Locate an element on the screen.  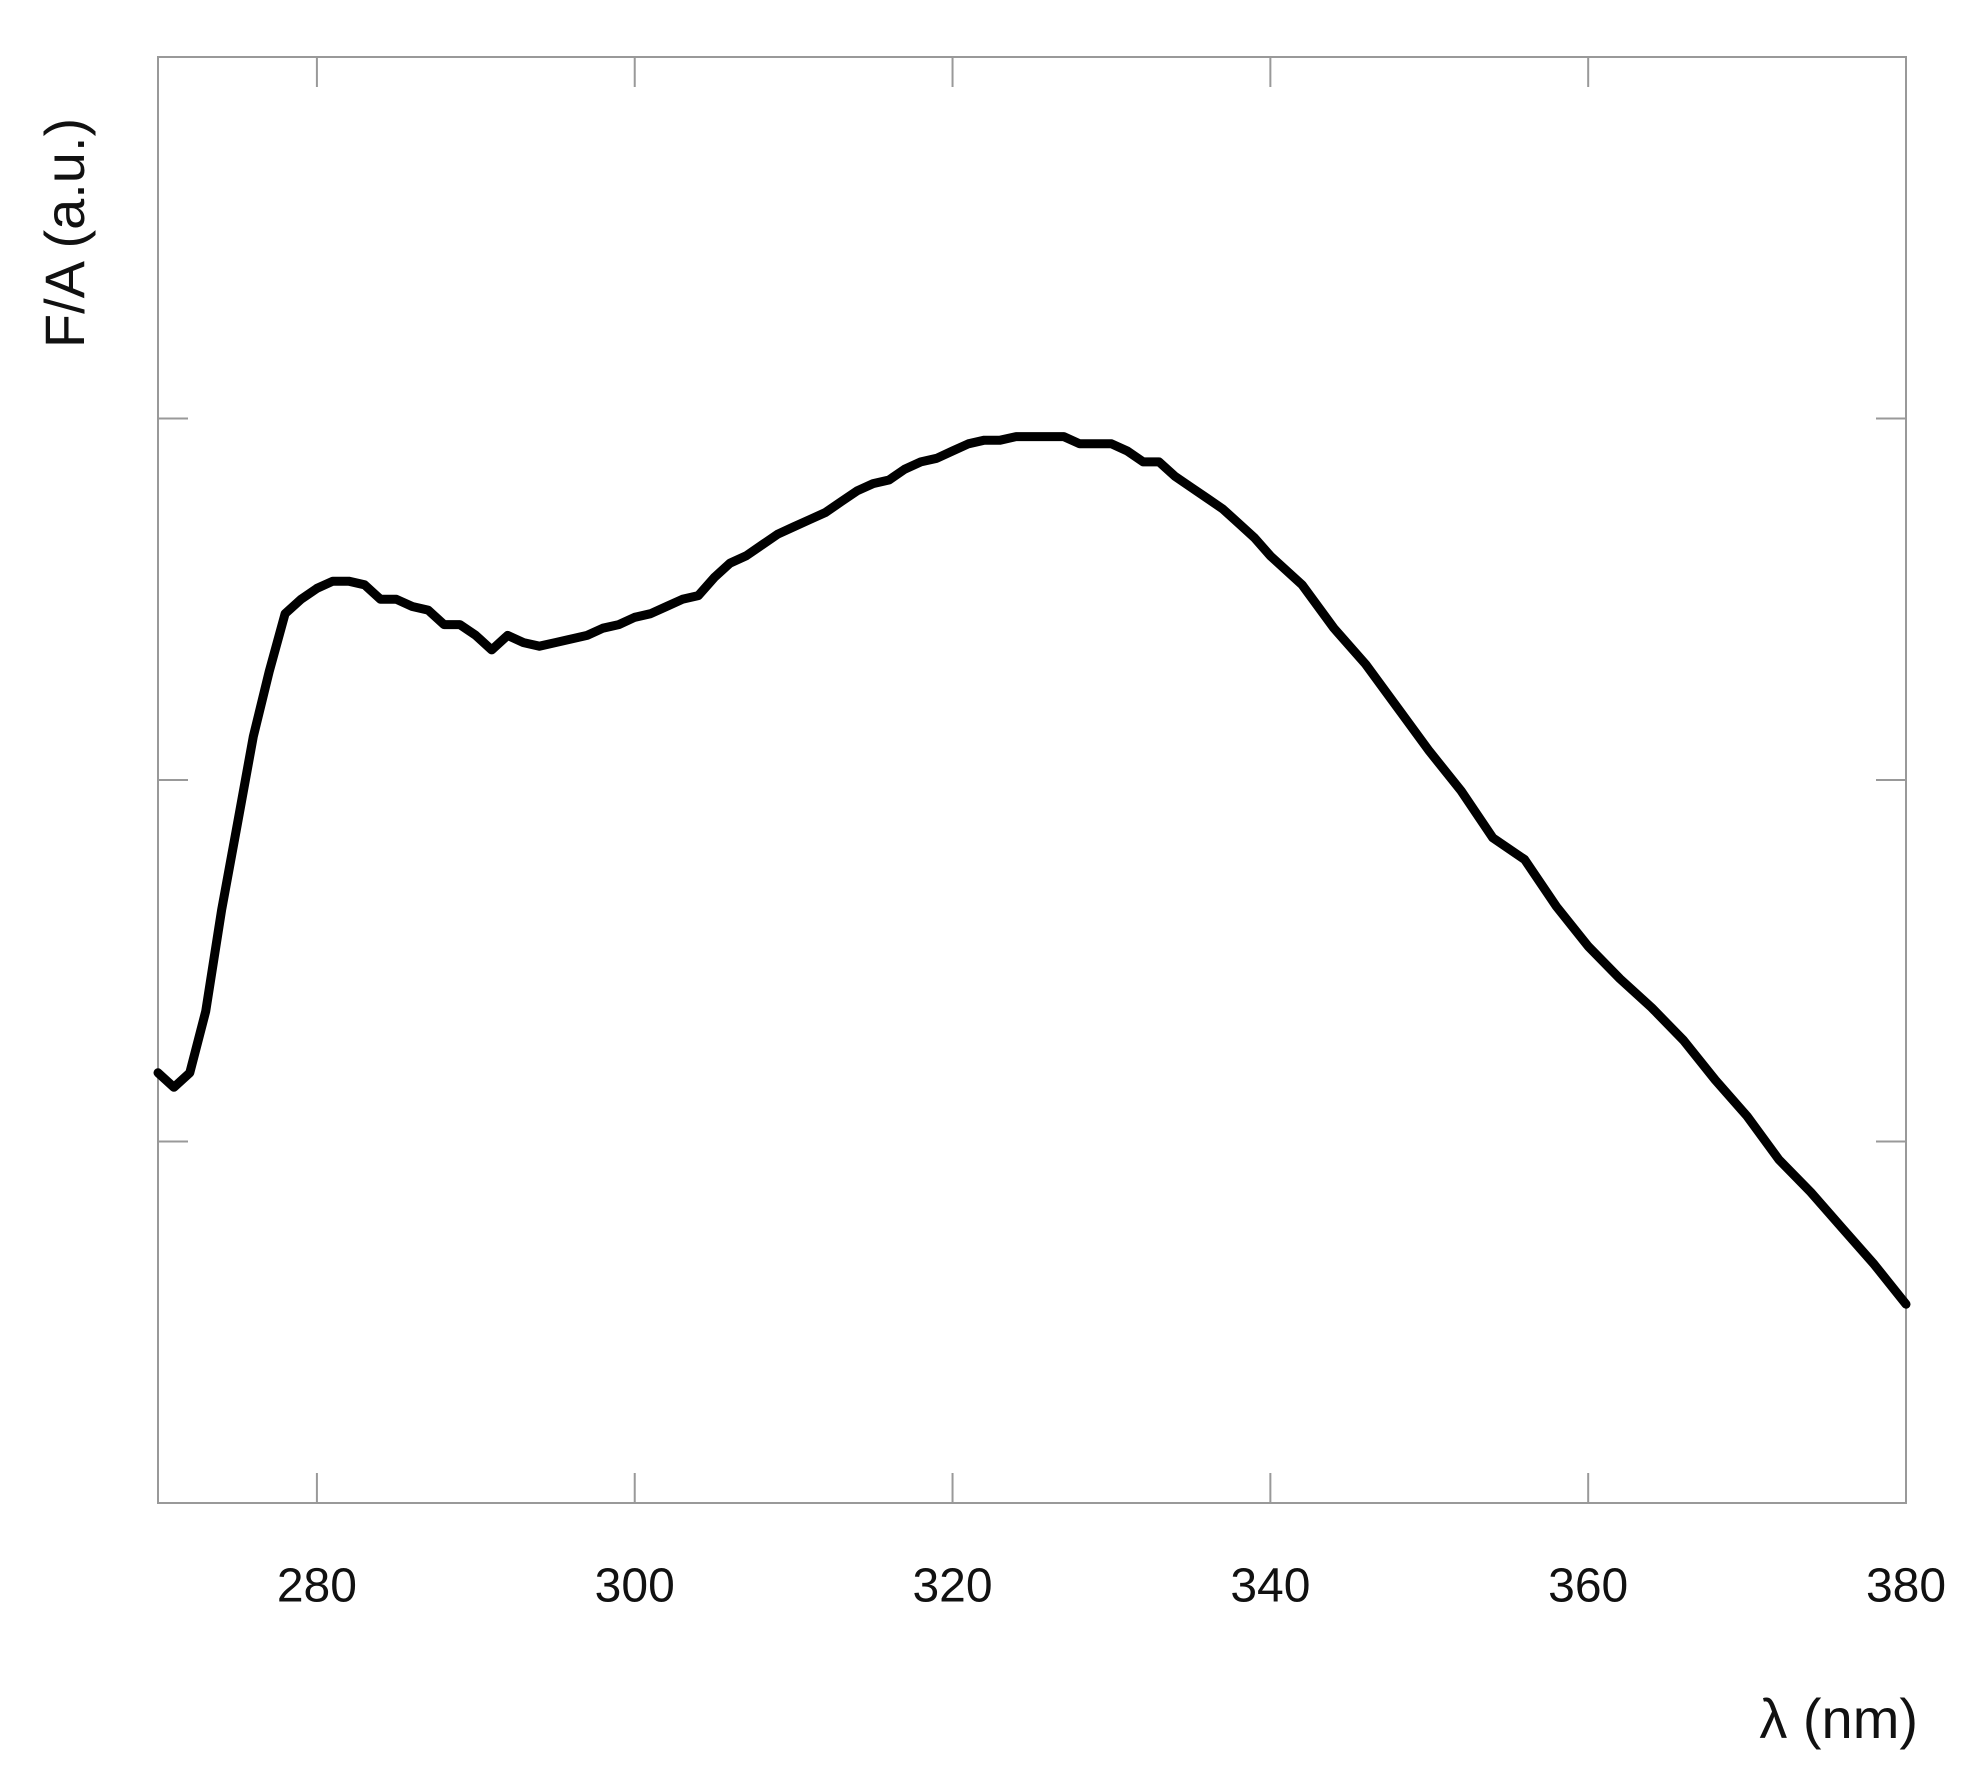
y-axis-label: F/A (a.u.) is located at coordinates (64, 233).